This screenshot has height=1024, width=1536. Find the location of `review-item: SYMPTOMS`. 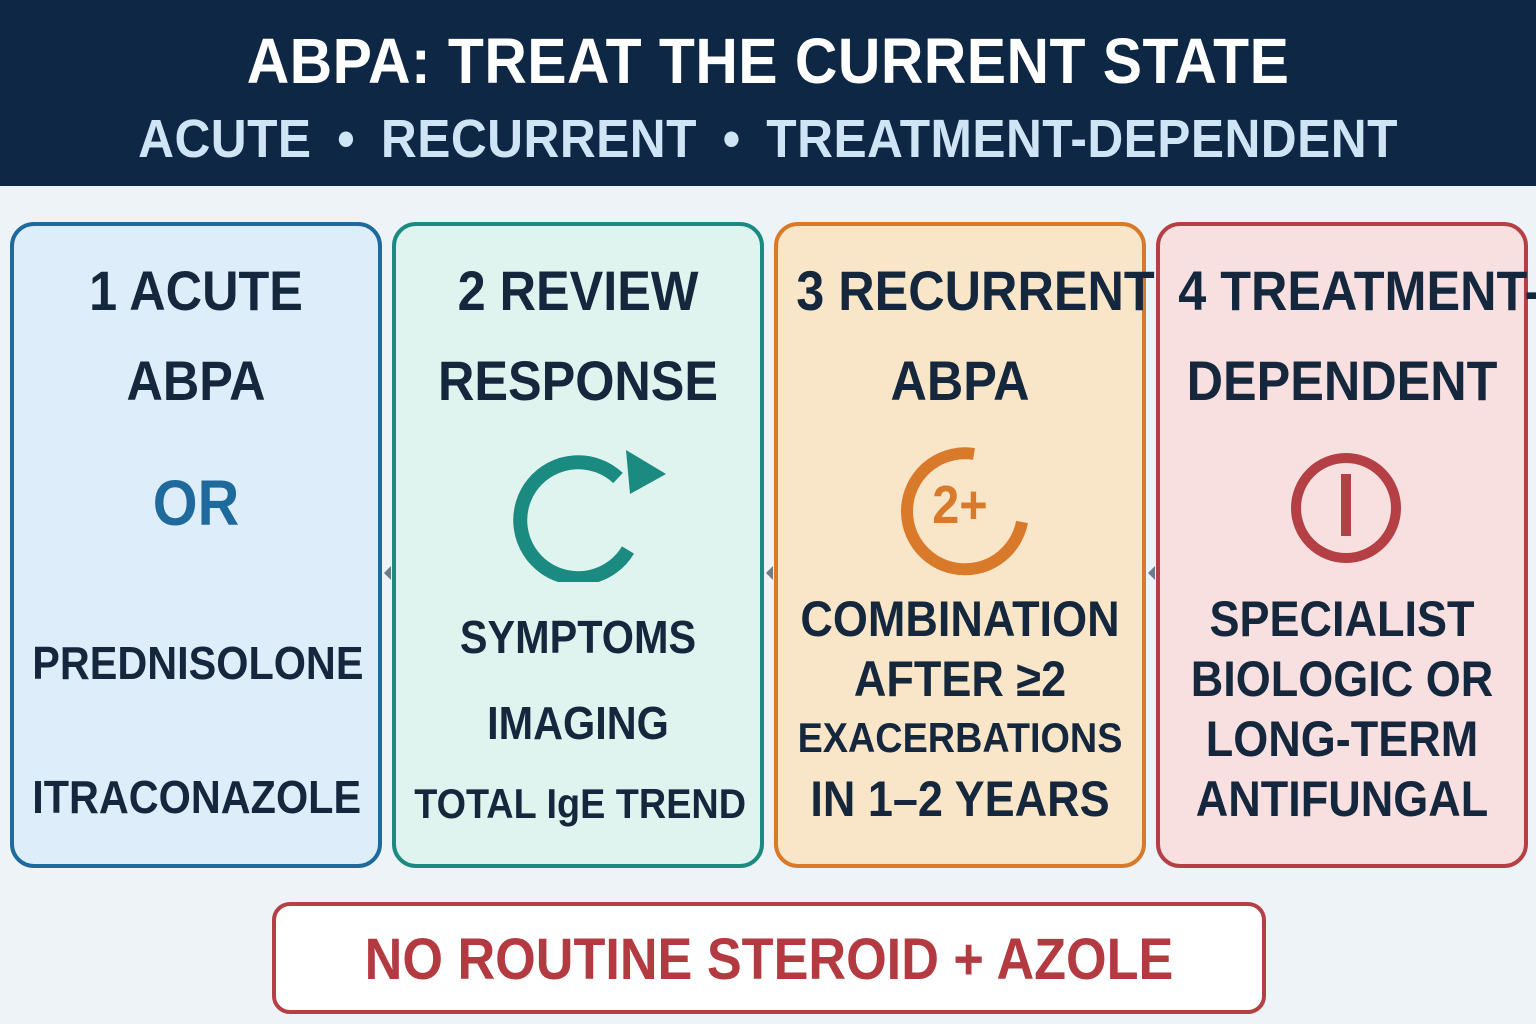

review-item: SYMPTOMS is located at coordinates (578, 637).